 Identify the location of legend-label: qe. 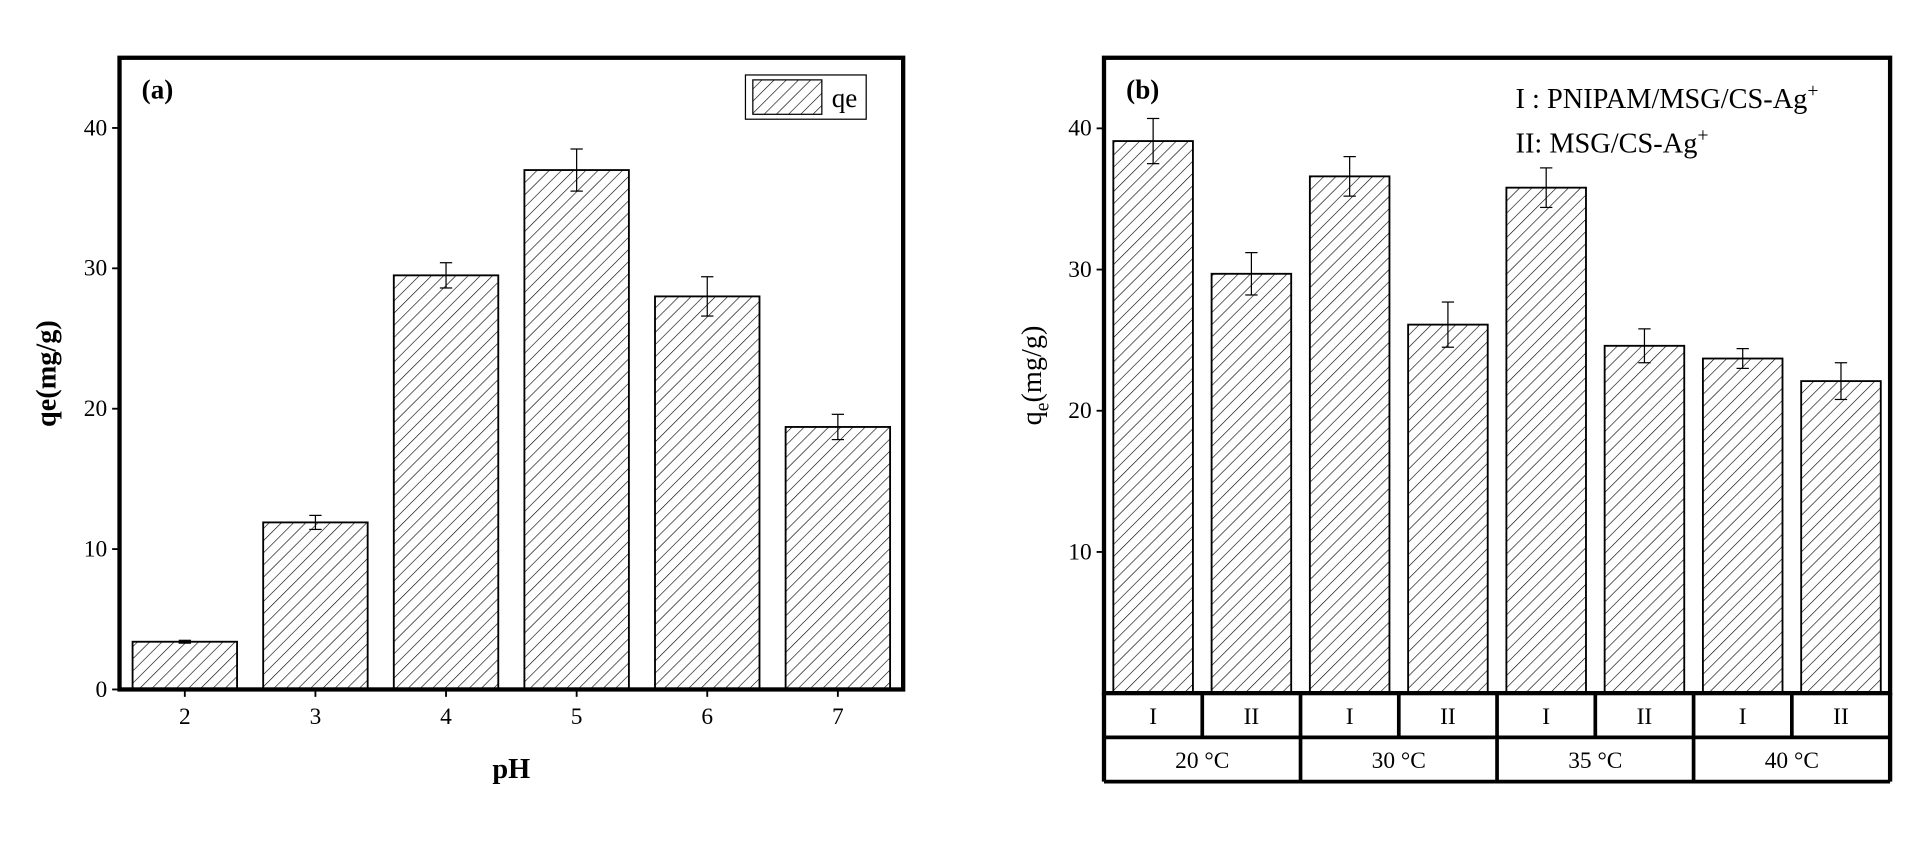
(845, 98).